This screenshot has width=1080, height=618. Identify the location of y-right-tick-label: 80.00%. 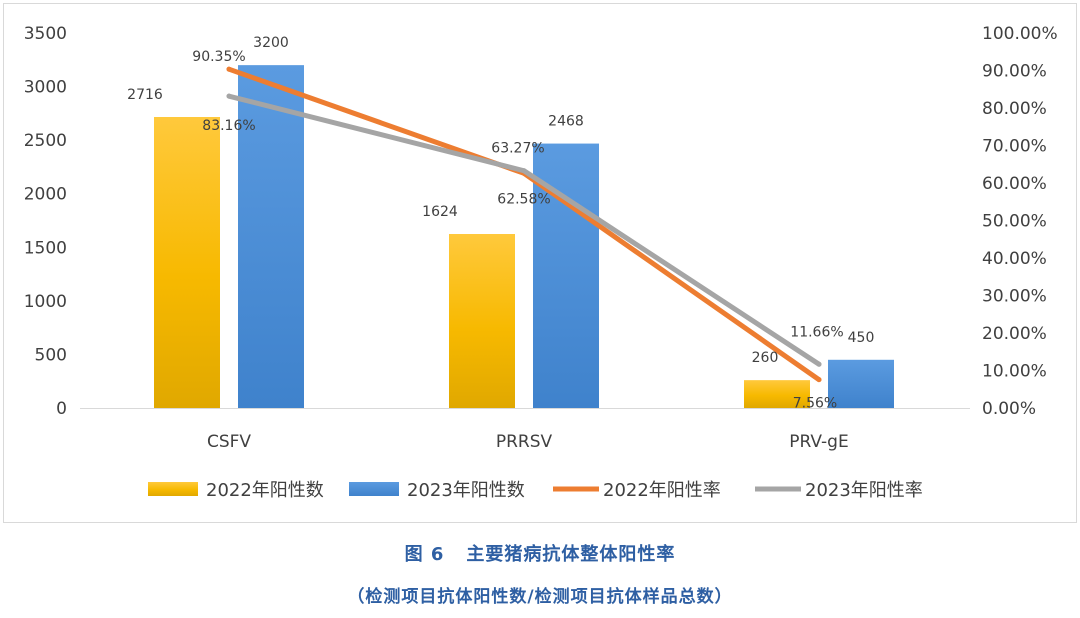
(1014, 109).